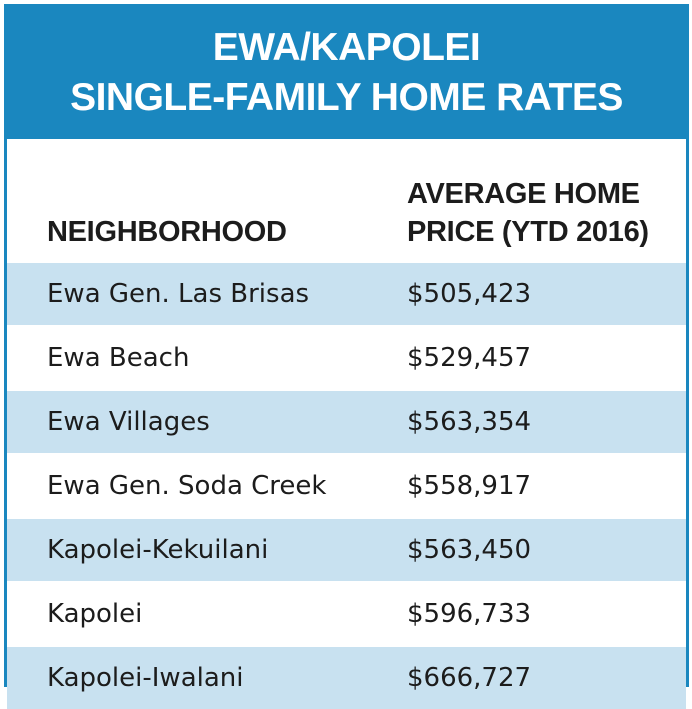 Image resolution: width=692 pixels, height=709 pixels. Describe the element at coordinates (523, 194) in the screenshot. I see `column-header-price-line-1: AVERAGE HOME` at that location.